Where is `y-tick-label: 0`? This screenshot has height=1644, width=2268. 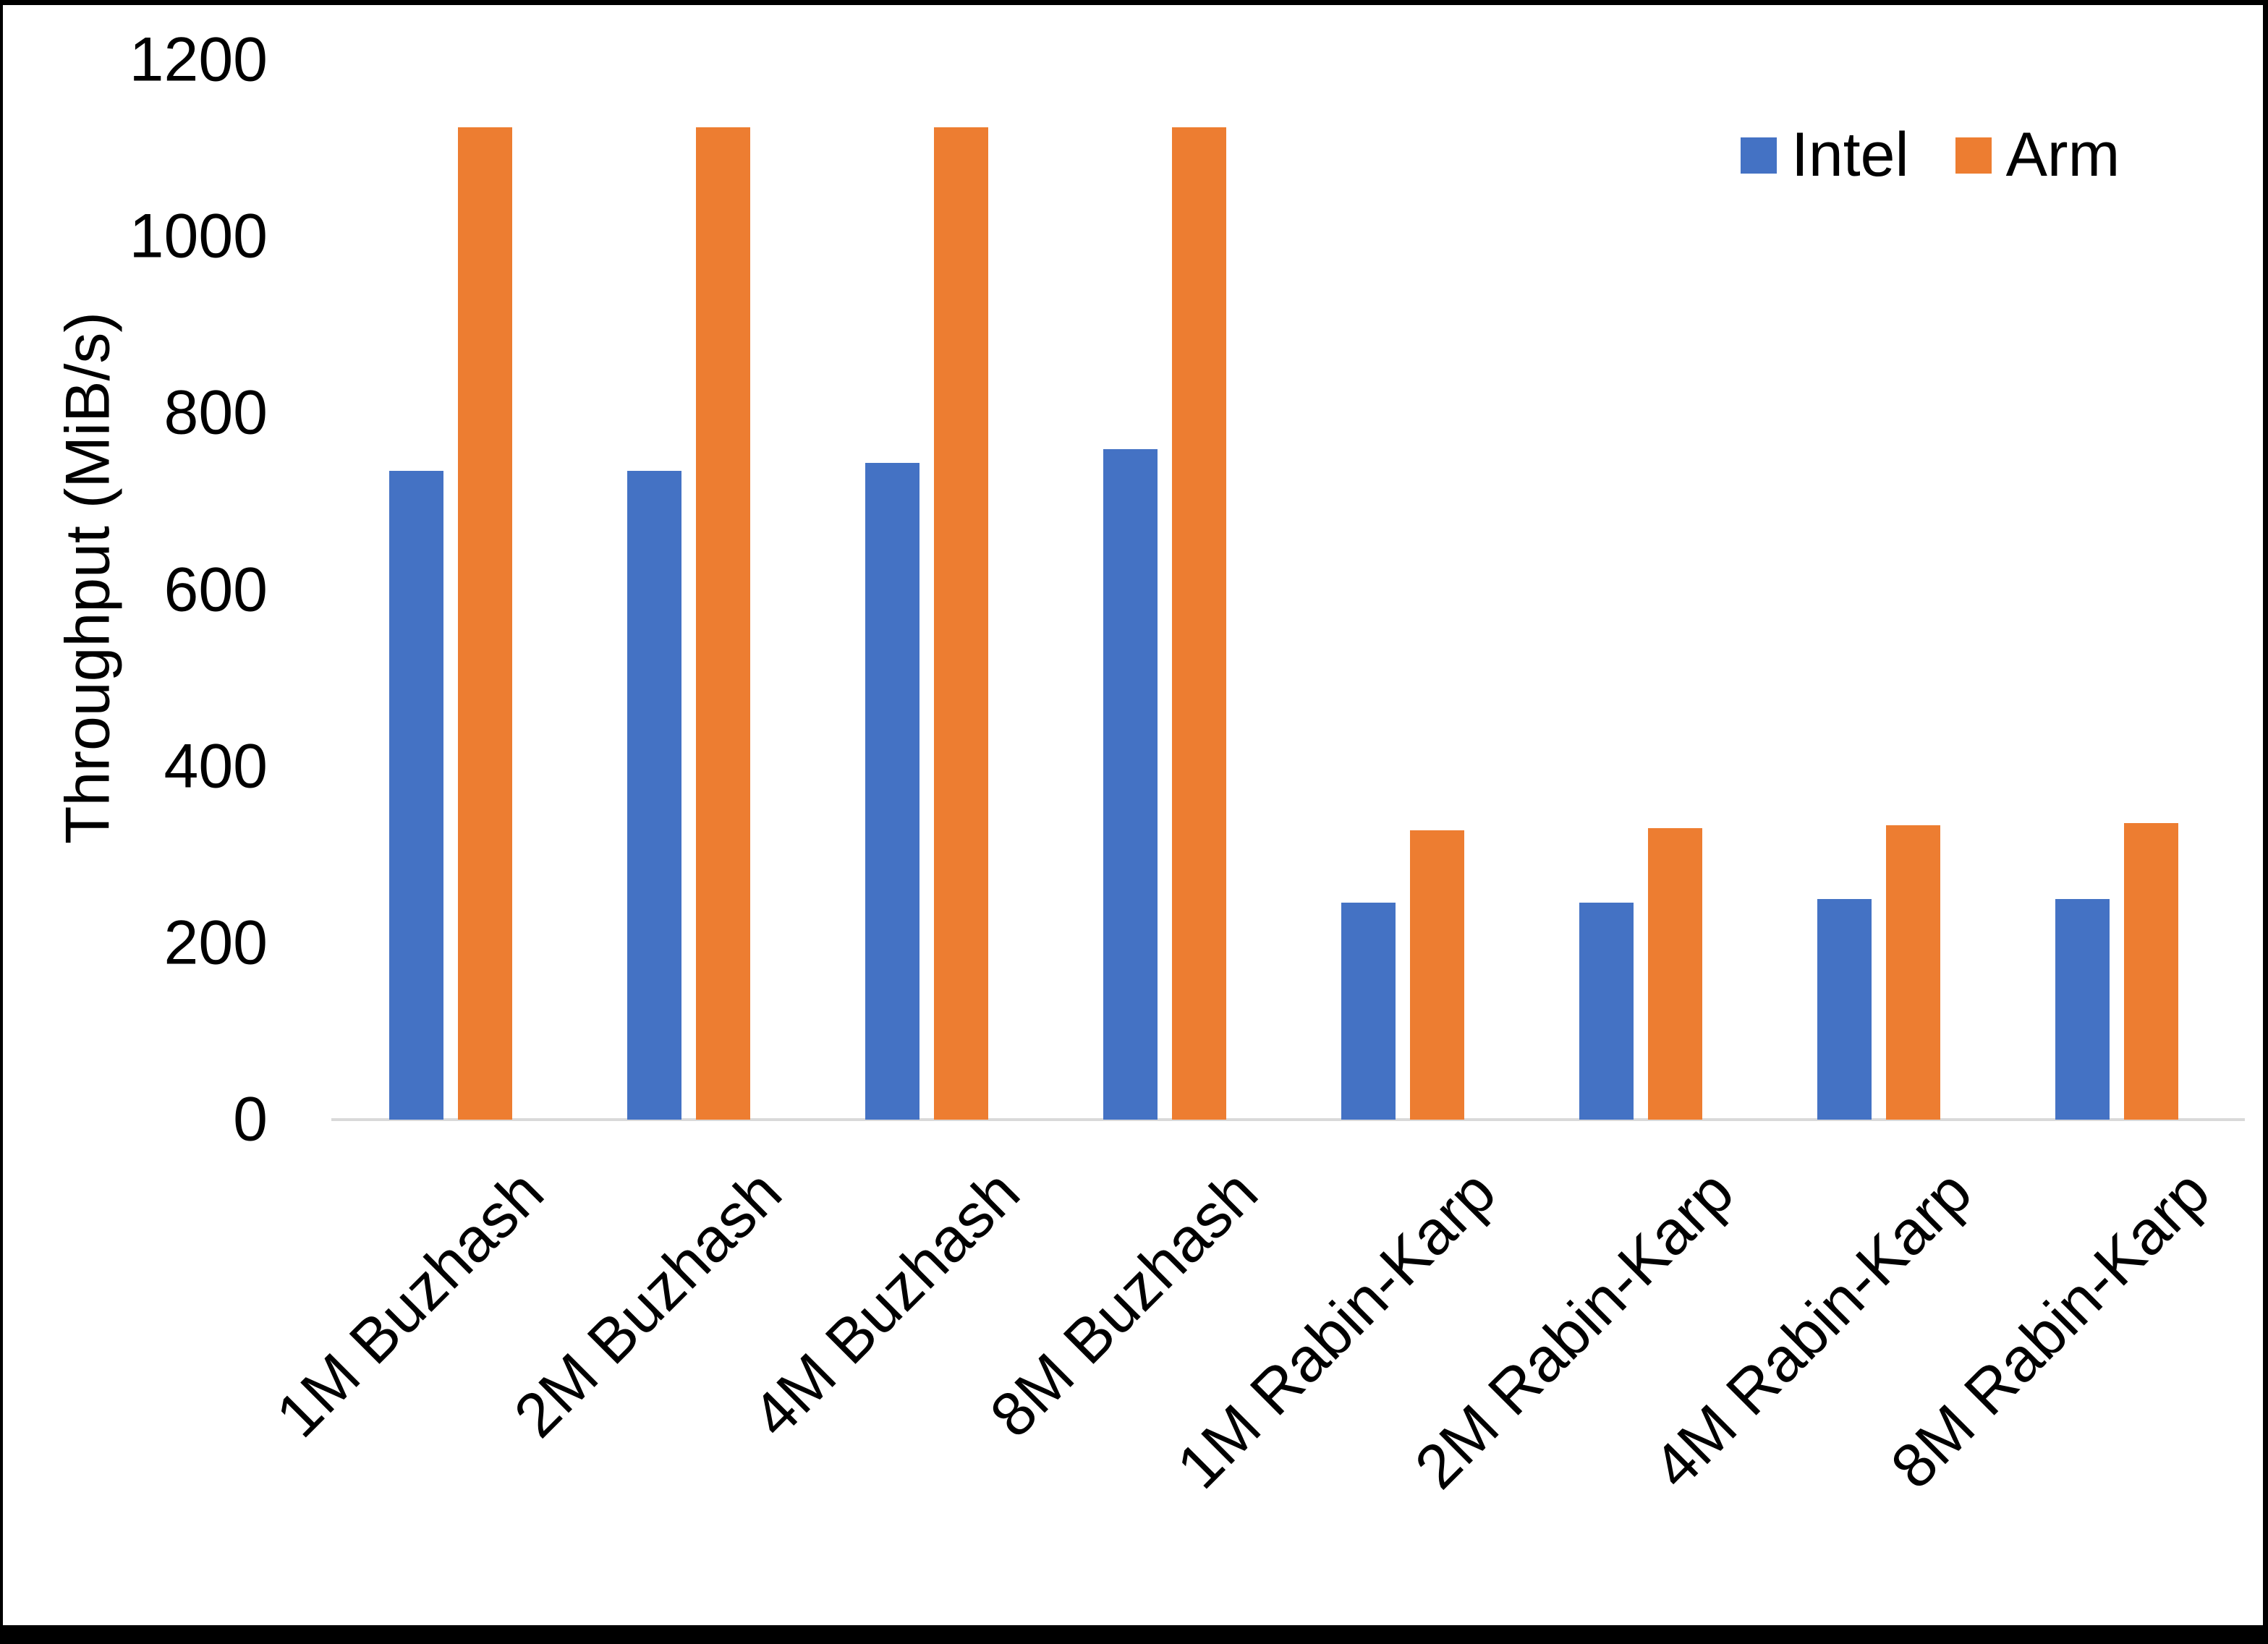
y-tick-label: 0 is located at coordinates (250, 1119).